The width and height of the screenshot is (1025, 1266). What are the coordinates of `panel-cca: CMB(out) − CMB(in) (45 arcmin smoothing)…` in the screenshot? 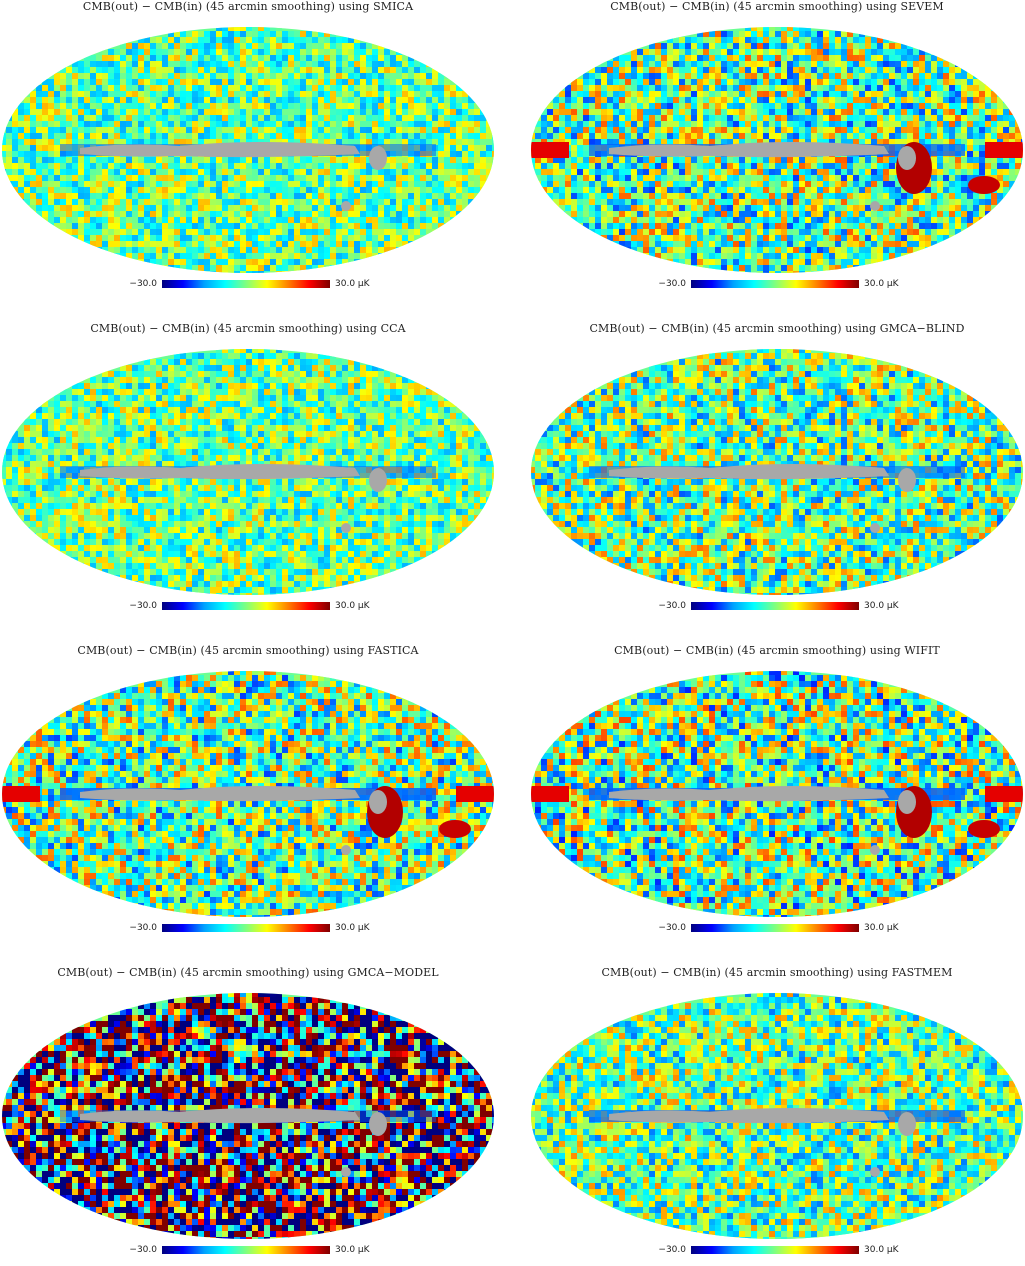 It's located at (248, 472).